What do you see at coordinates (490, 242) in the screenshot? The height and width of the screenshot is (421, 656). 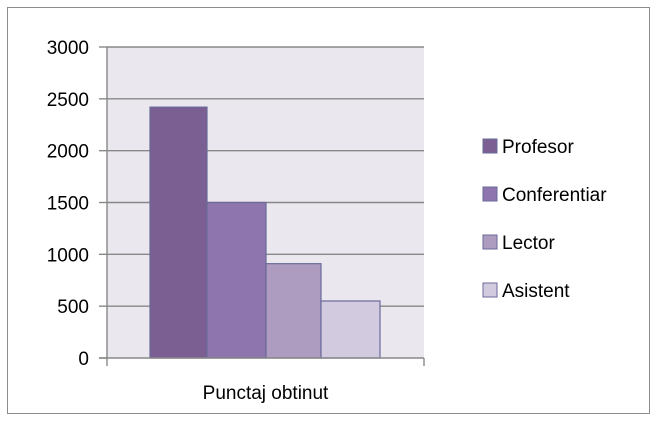 I see `legend-swatch-lector` at bounding box center [490, 242].